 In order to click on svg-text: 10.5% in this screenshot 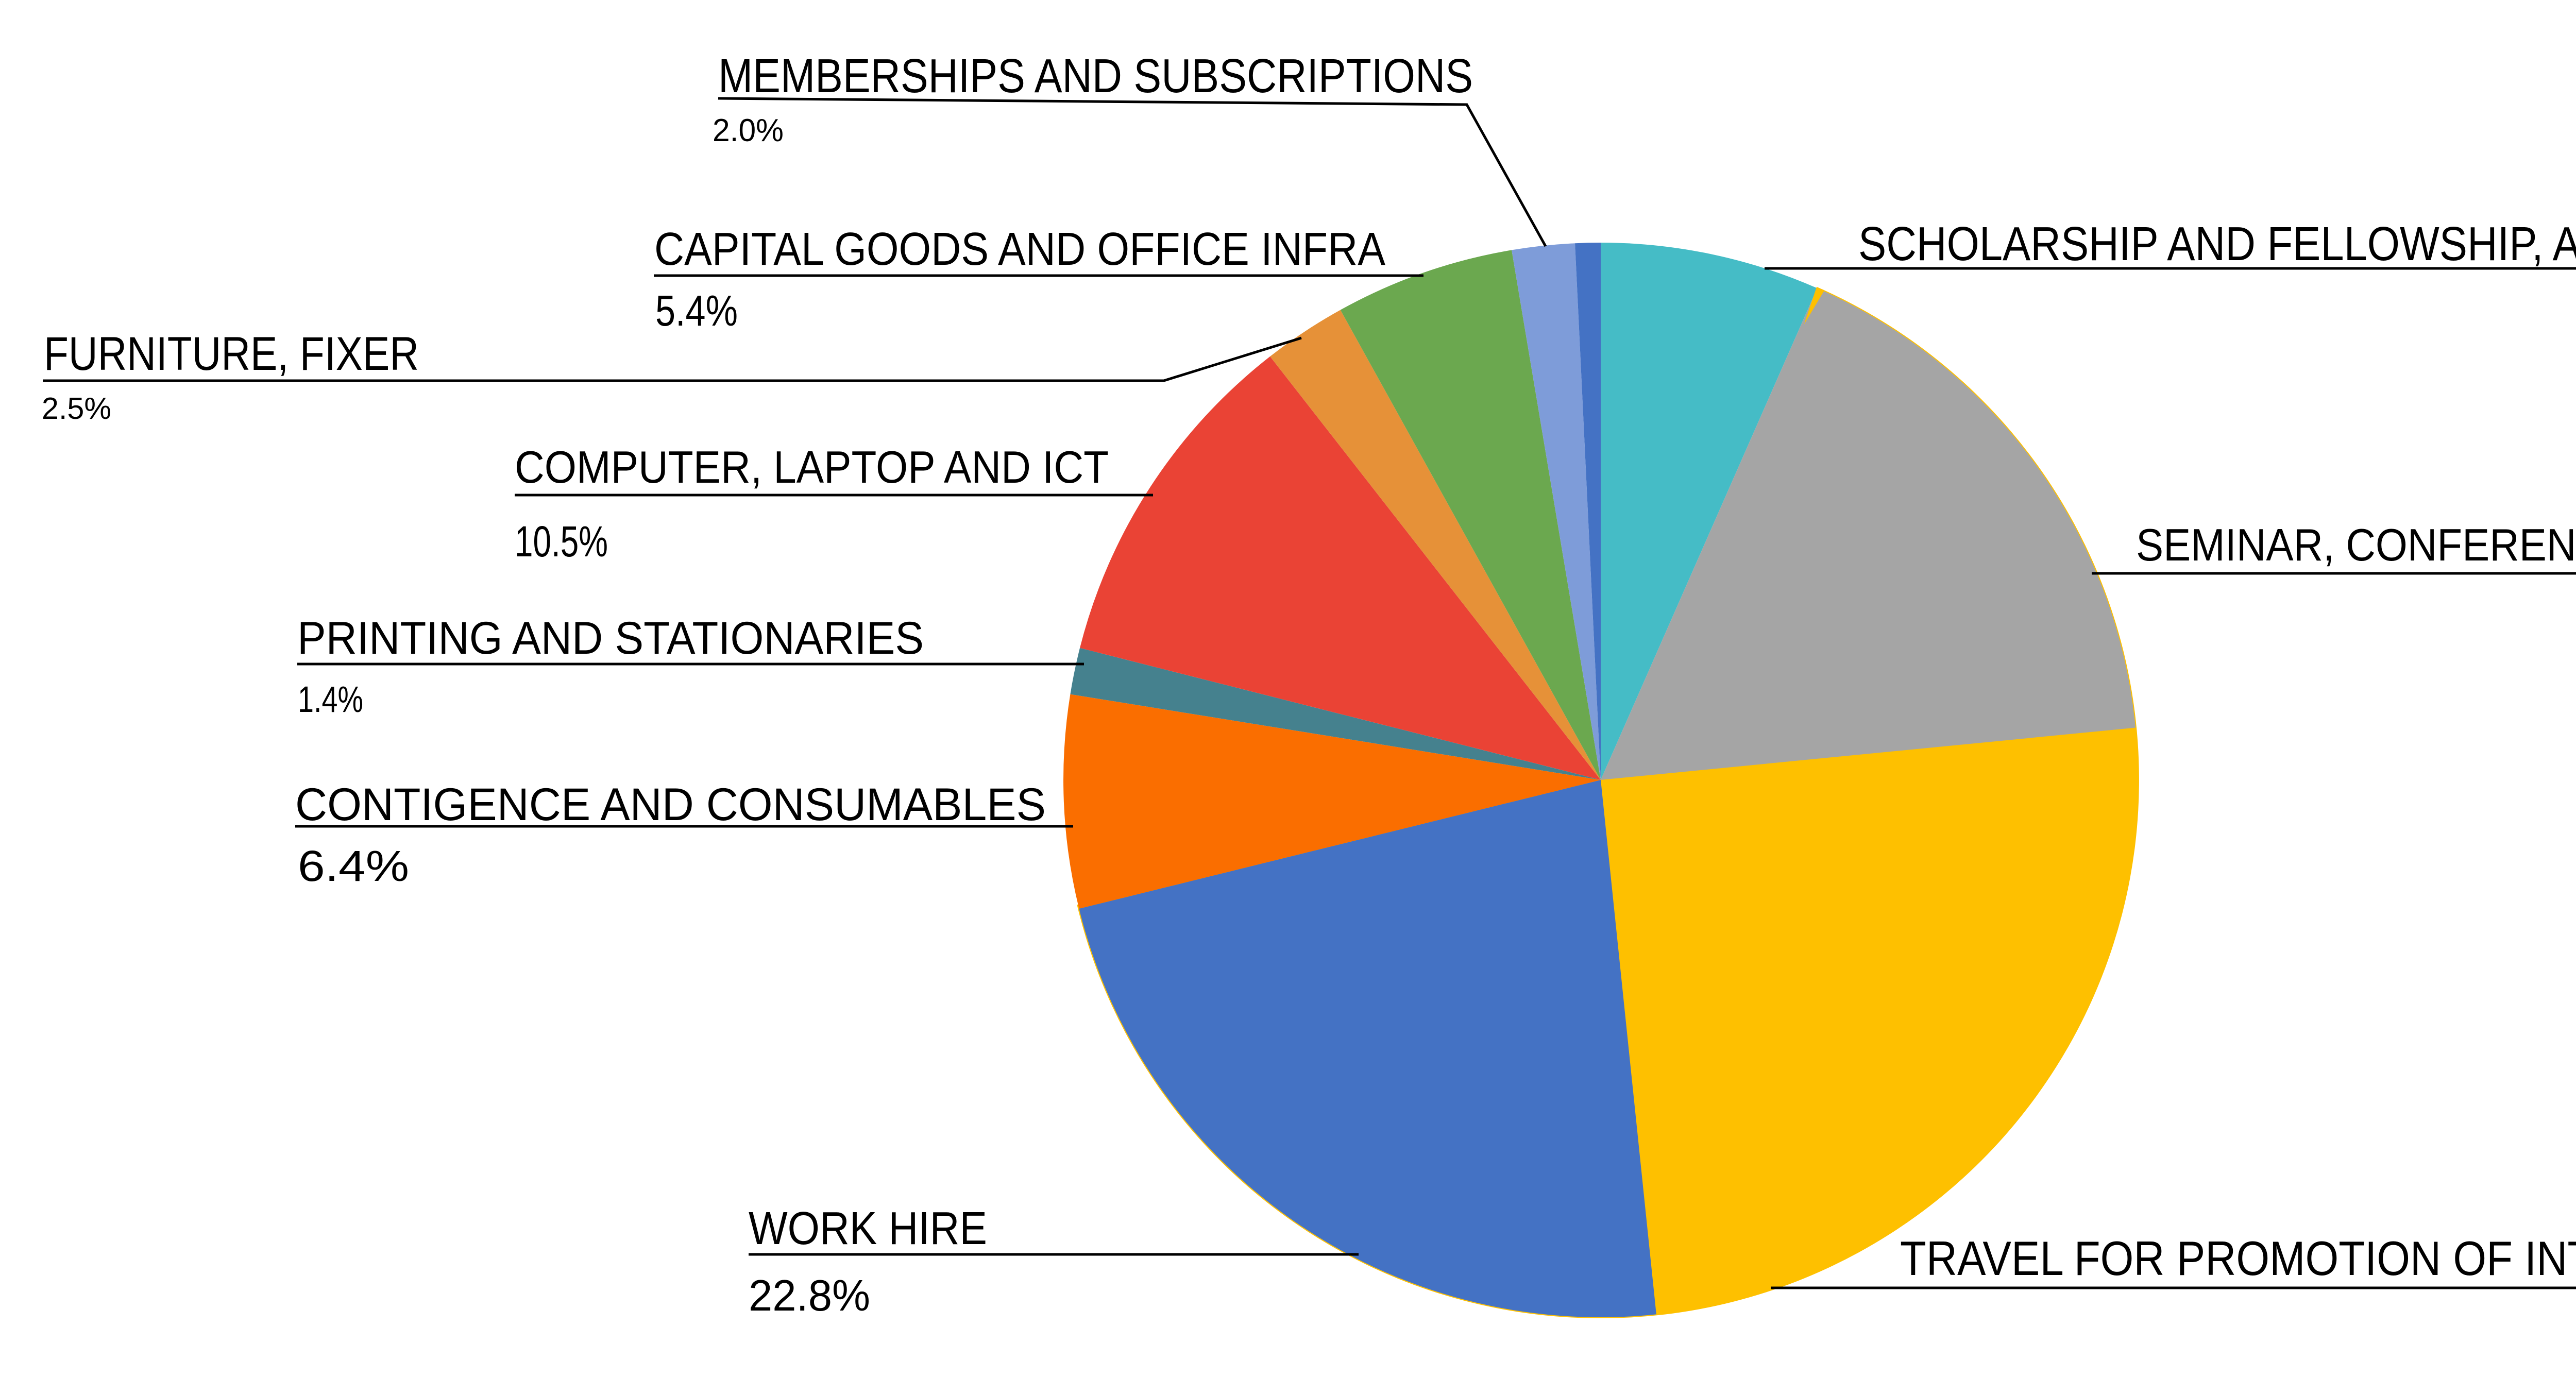, I will do `click(562, 541)`.